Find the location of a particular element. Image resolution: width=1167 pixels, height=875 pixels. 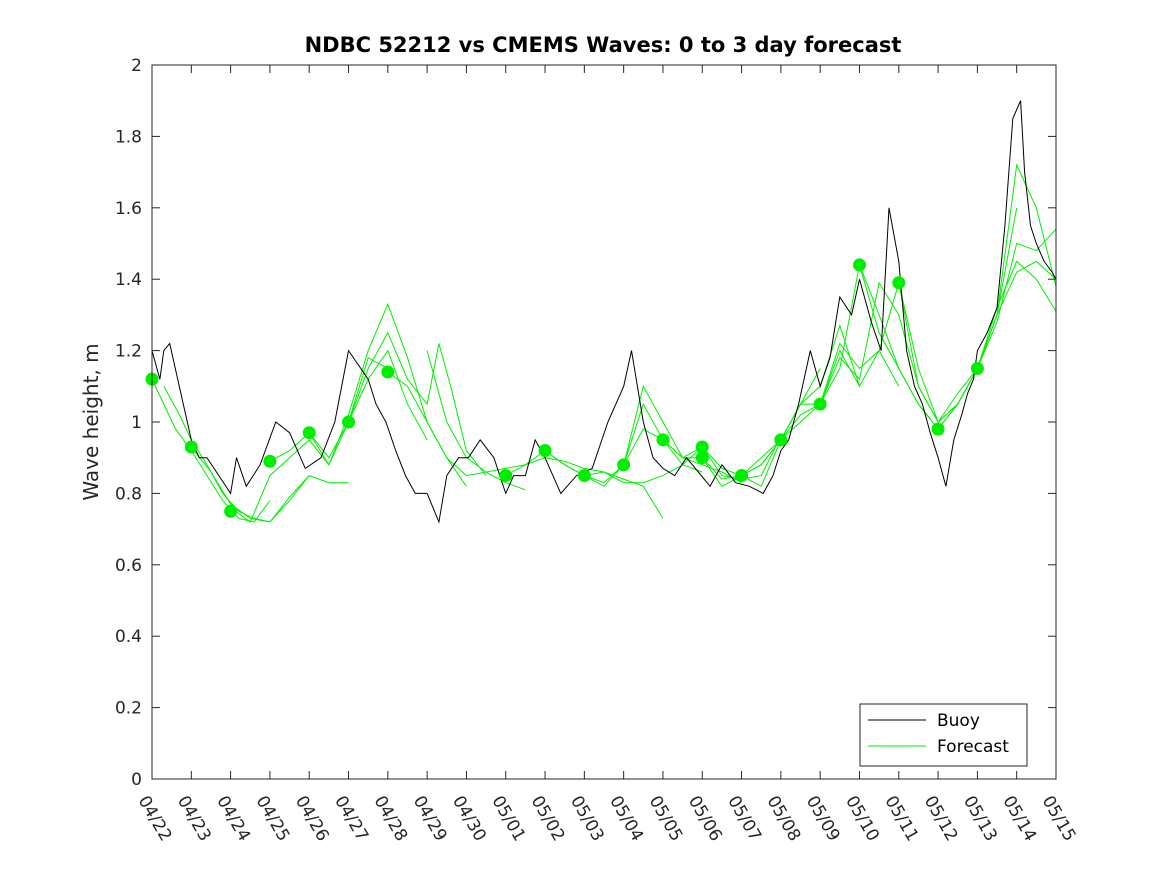

x-tick-label: 04/22 is located at coordinates (155, 819).